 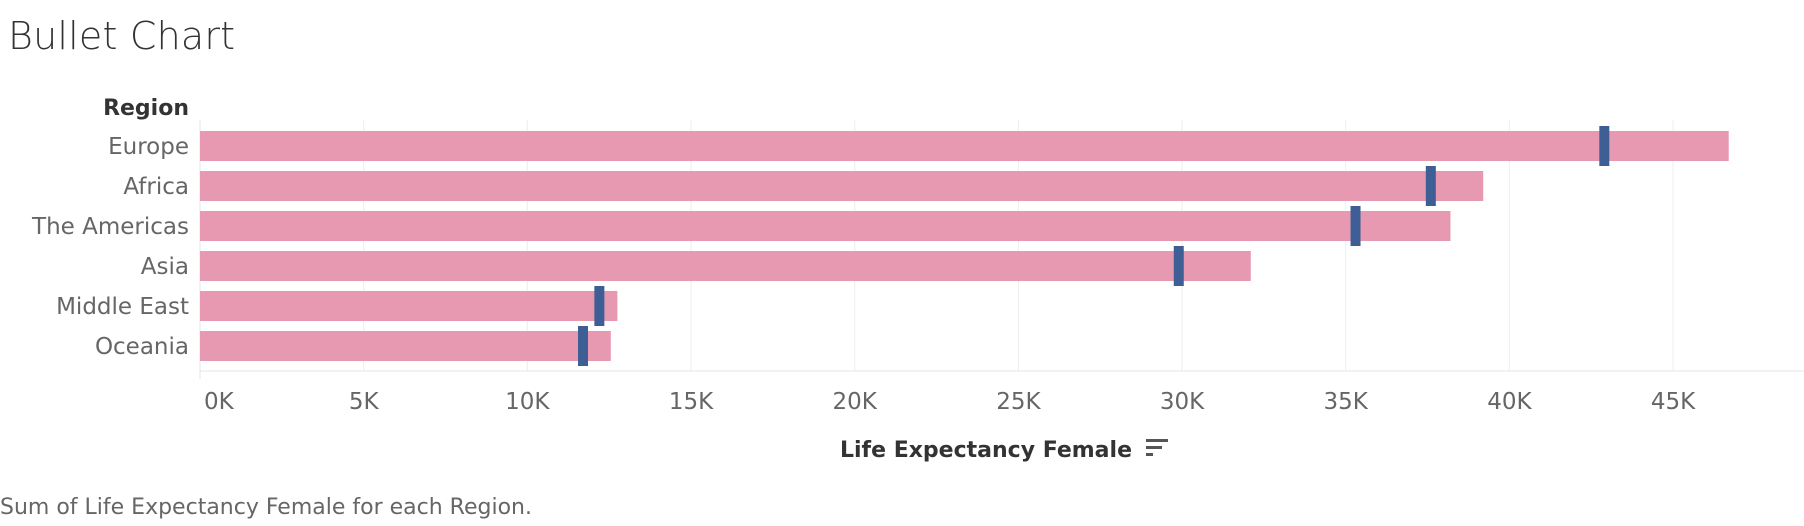 What do you see at coordinates (1178, 266) in the screenshot?
I see `target-marker-asia` at bounding box center [1178, 266].